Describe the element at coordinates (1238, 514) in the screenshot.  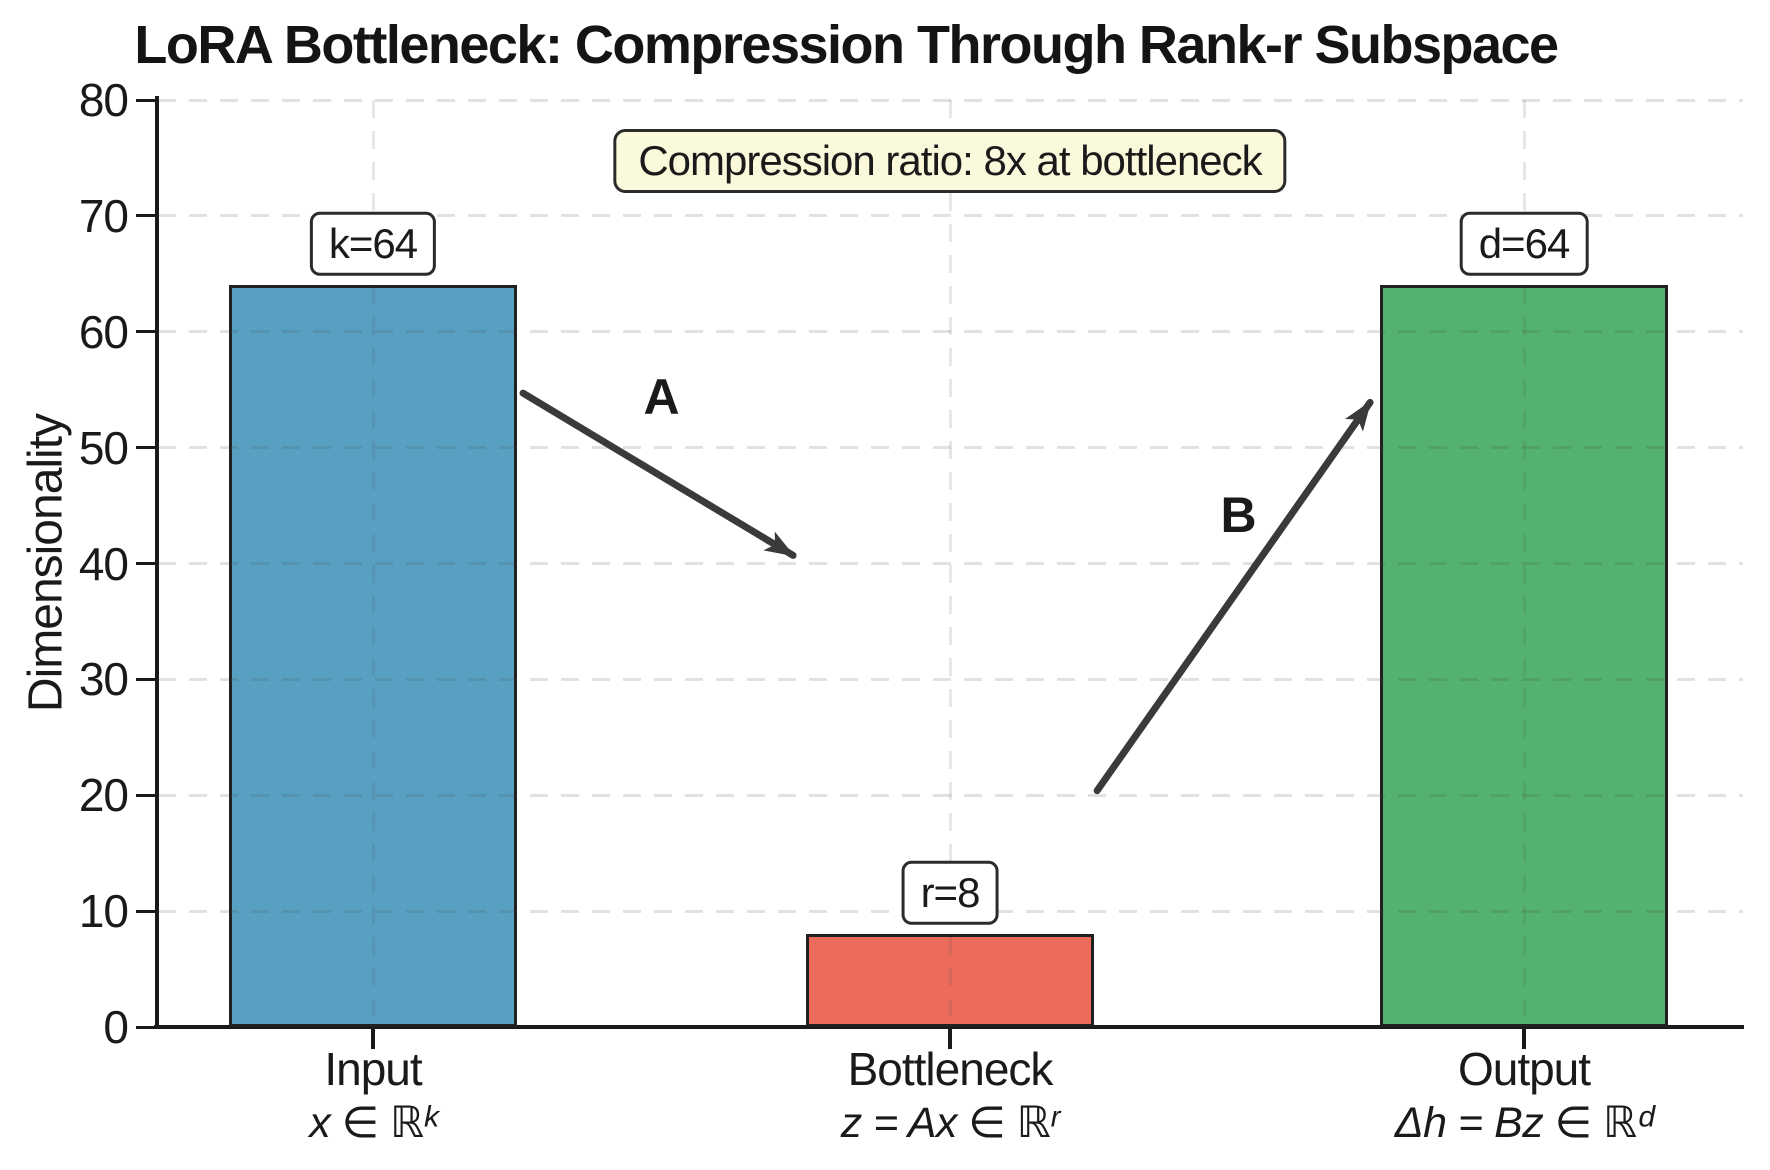
I see `arrow-label-B: B` at that location.